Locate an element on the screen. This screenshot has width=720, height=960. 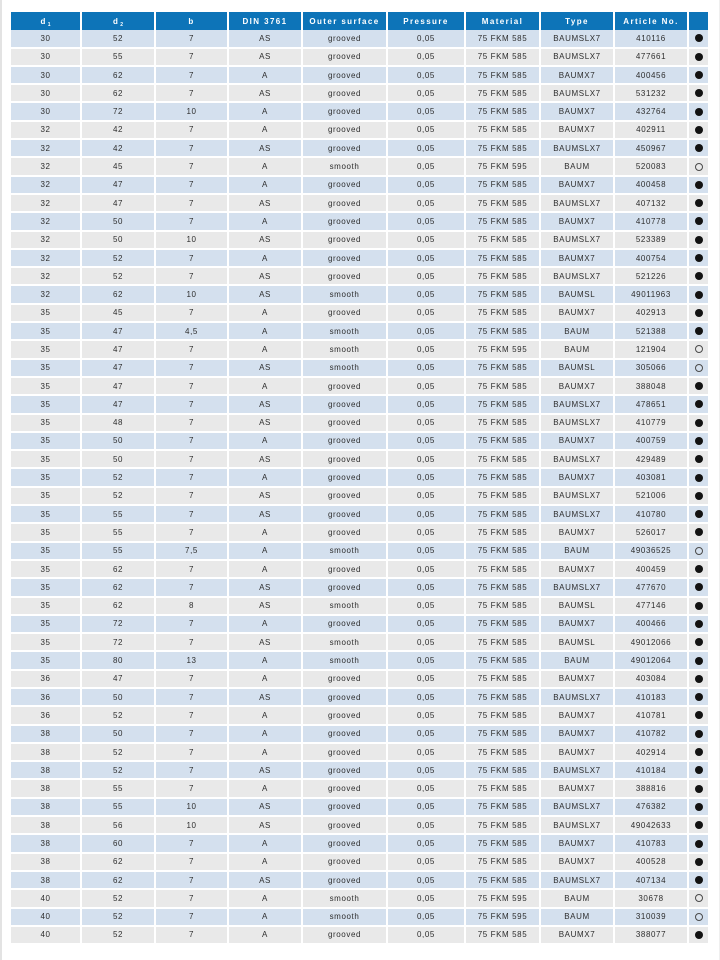
cell: 36 is located at coordinates (45, 715).